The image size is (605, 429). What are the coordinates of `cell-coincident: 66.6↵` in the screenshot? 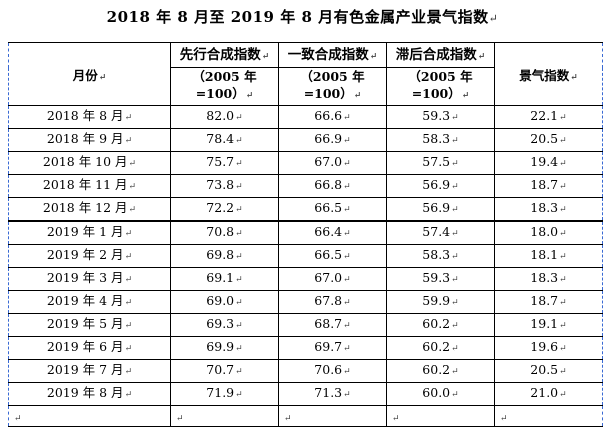 It's located at (332, 117).